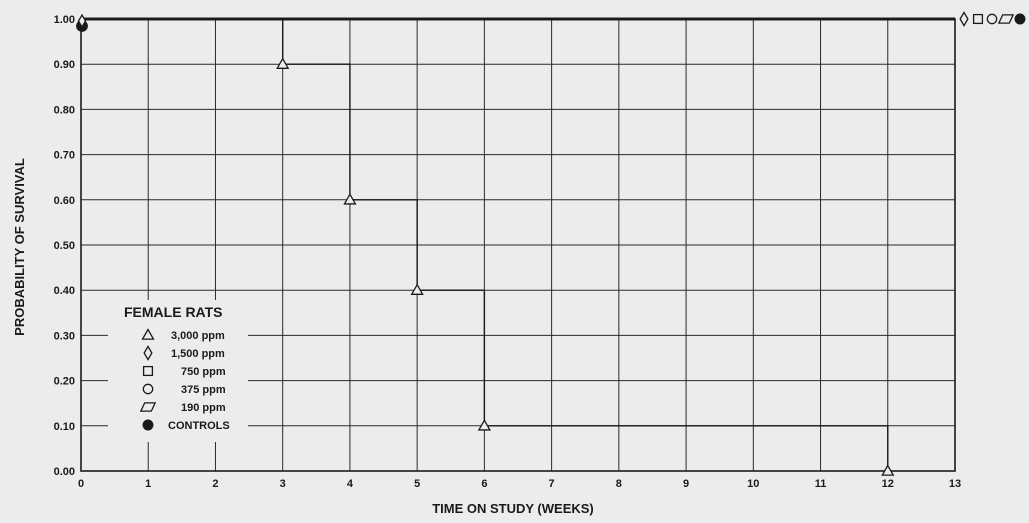  Describe the element at coordinates (64, 156) in the screenshot. I see `y-tick-label: 0.70` at that location.